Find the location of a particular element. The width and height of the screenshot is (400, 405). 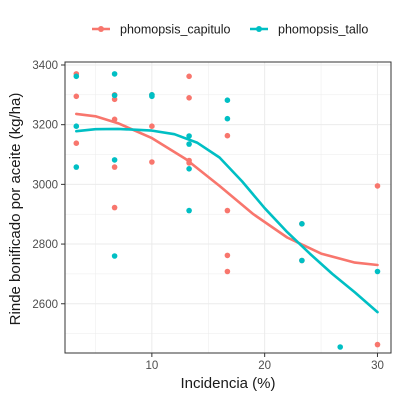

legend-item-phomopsis-capitulo: phomopsis_capitulo is located at coordinates (161, 30).